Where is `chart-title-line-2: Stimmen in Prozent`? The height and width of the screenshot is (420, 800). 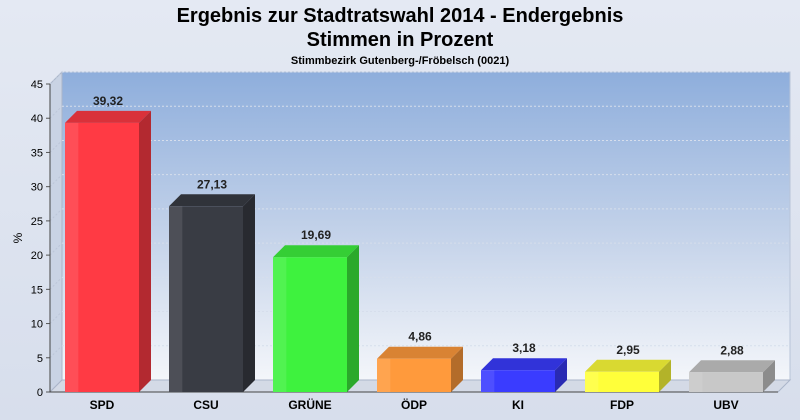 chart-title-line-2: Stimmen in Prozent is located at coordinates (400, 40).